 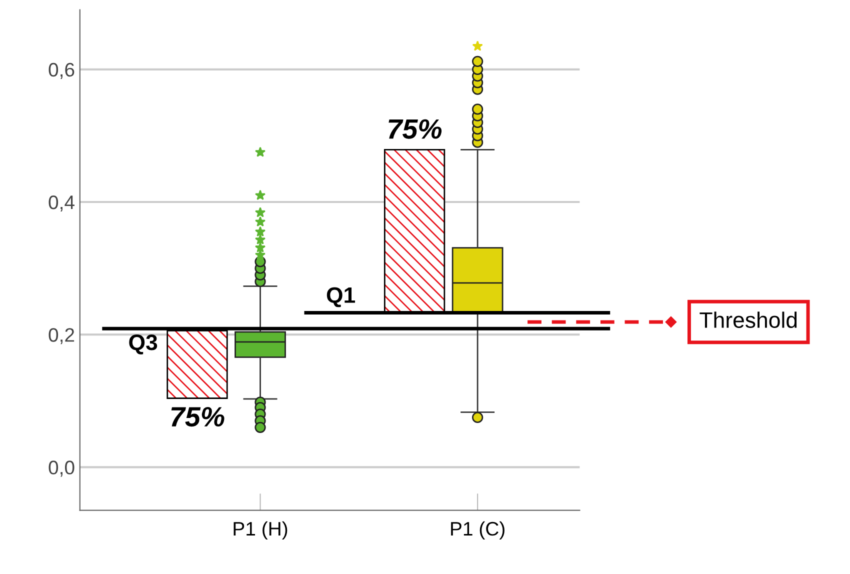 What do you see at coordinates (143, 344) in the screenshot?
I see `ref-line-label: Q3` at bounding box center [143, 344].